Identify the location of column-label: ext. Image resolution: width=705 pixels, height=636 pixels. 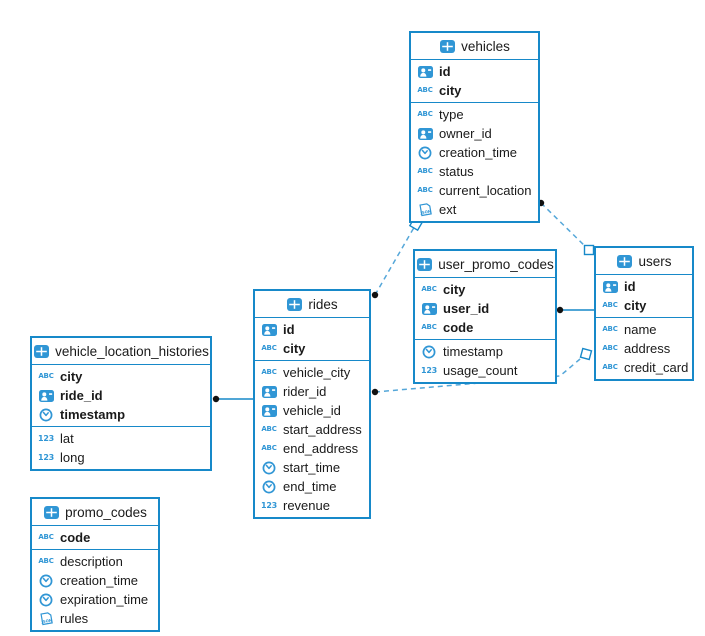
(448, 209).